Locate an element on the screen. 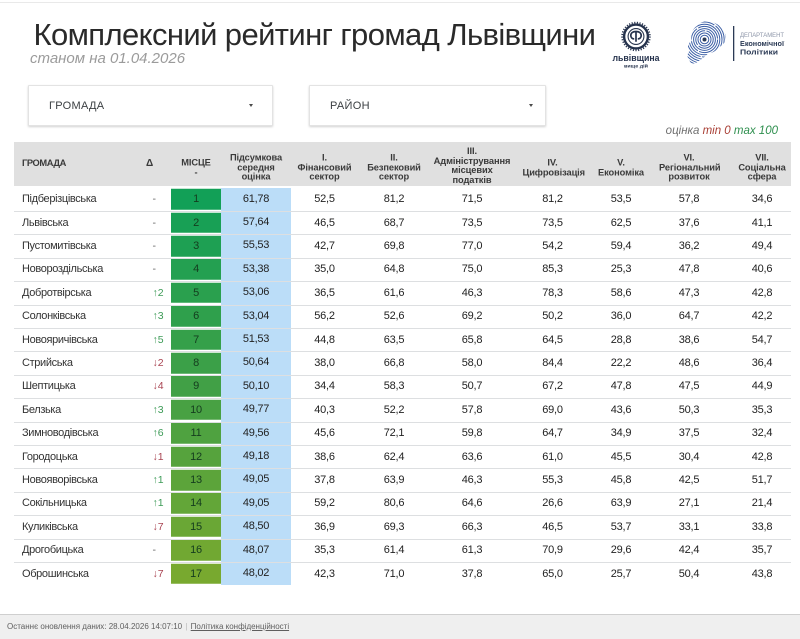  svg-text: ДЕПАРТАМЕНТ is located at coordinates (762, 35).